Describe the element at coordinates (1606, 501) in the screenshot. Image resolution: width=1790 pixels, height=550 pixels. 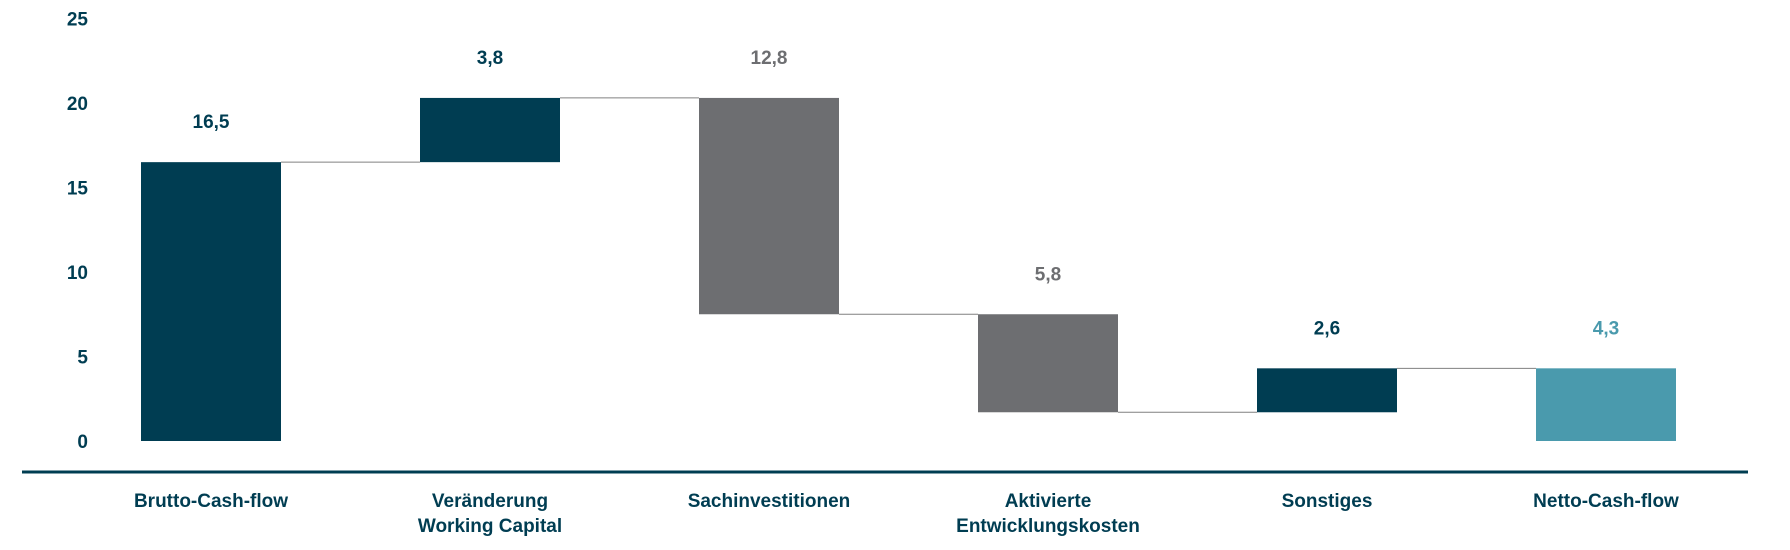
I see `category-label: Netto-Cash-flow` at that location.